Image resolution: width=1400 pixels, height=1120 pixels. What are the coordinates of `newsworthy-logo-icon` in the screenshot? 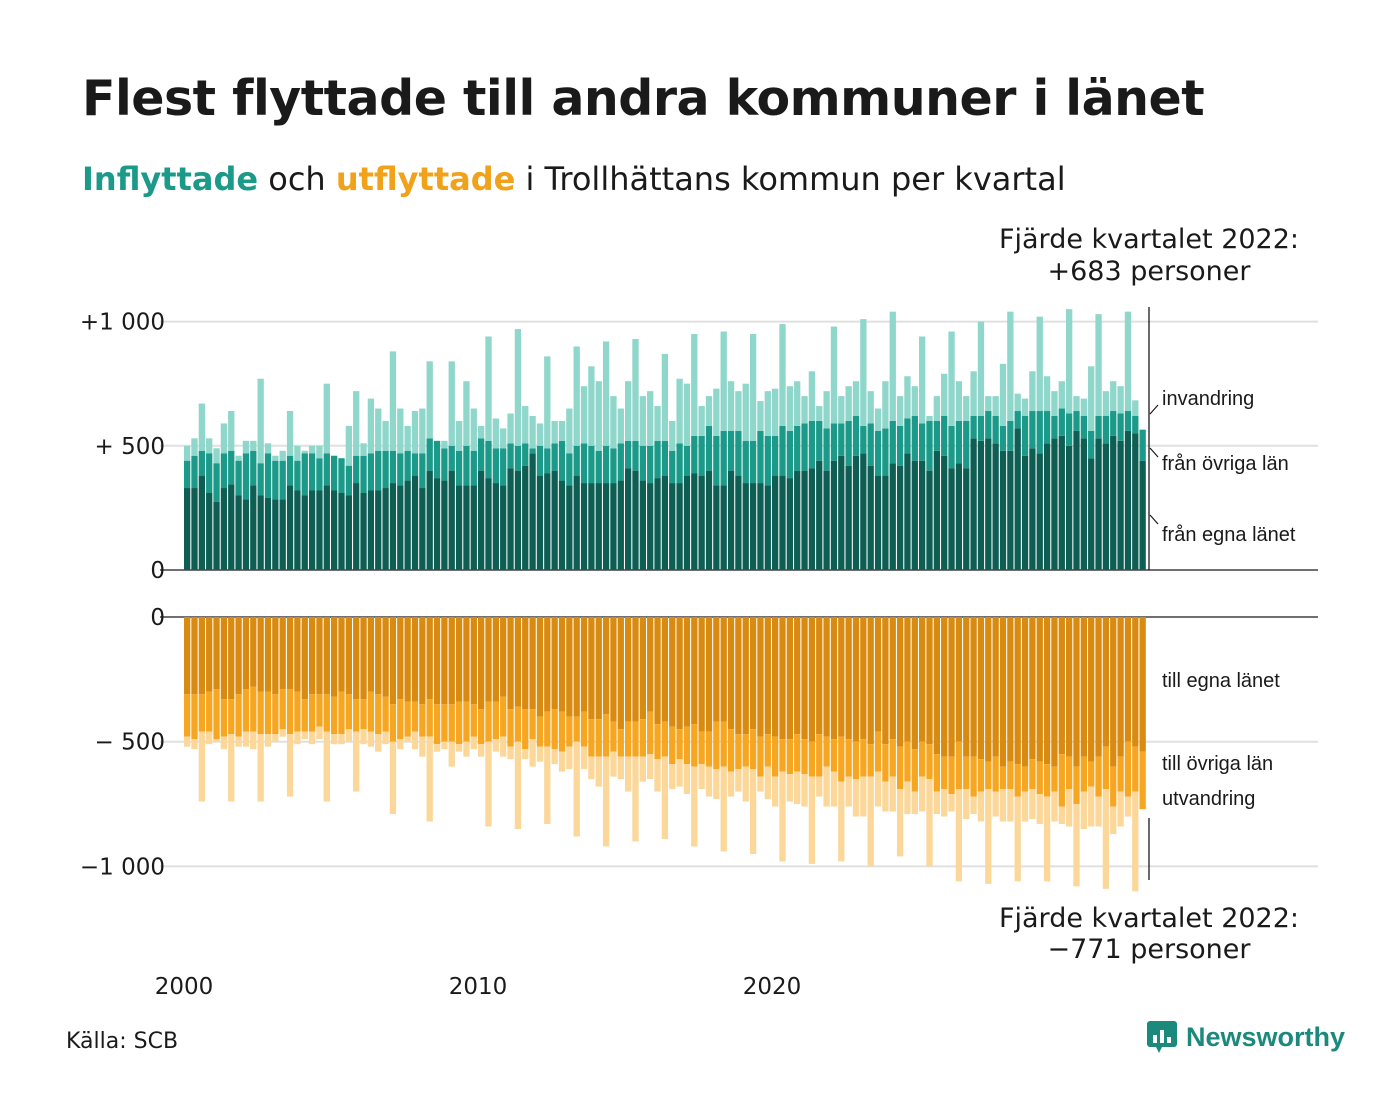 It's located at (1162, 1037).